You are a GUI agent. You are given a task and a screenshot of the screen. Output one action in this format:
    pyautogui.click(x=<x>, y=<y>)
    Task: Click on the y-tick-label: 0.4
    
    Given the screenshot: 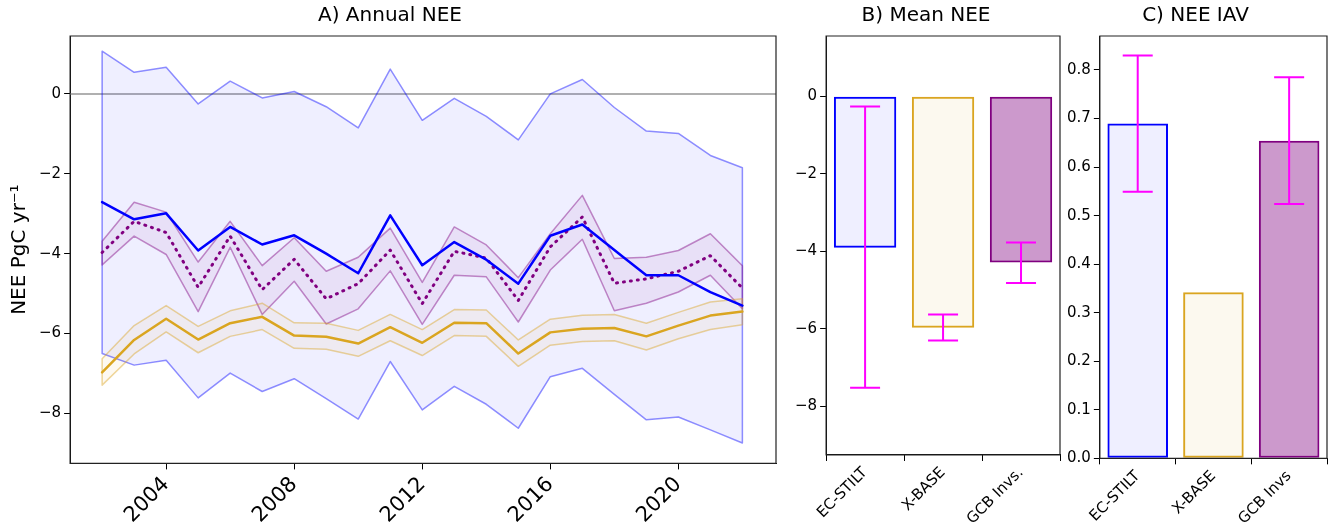 What is the action you would take?
    pyautogui.click(x=1079, y=263)
    